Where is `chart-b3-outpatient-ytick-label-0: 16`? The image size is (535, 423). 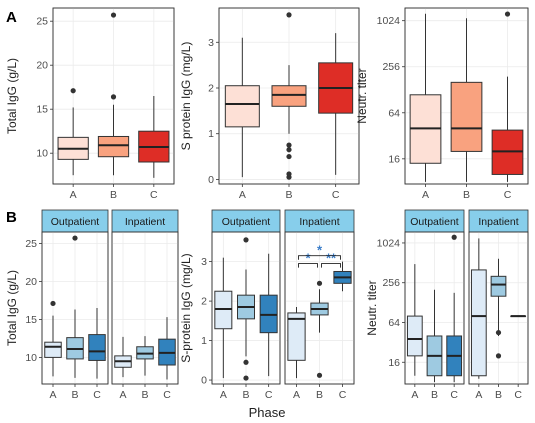
chart-b3-outpatient-ytick-label-0: 16 is located at coordinates (394, 363).